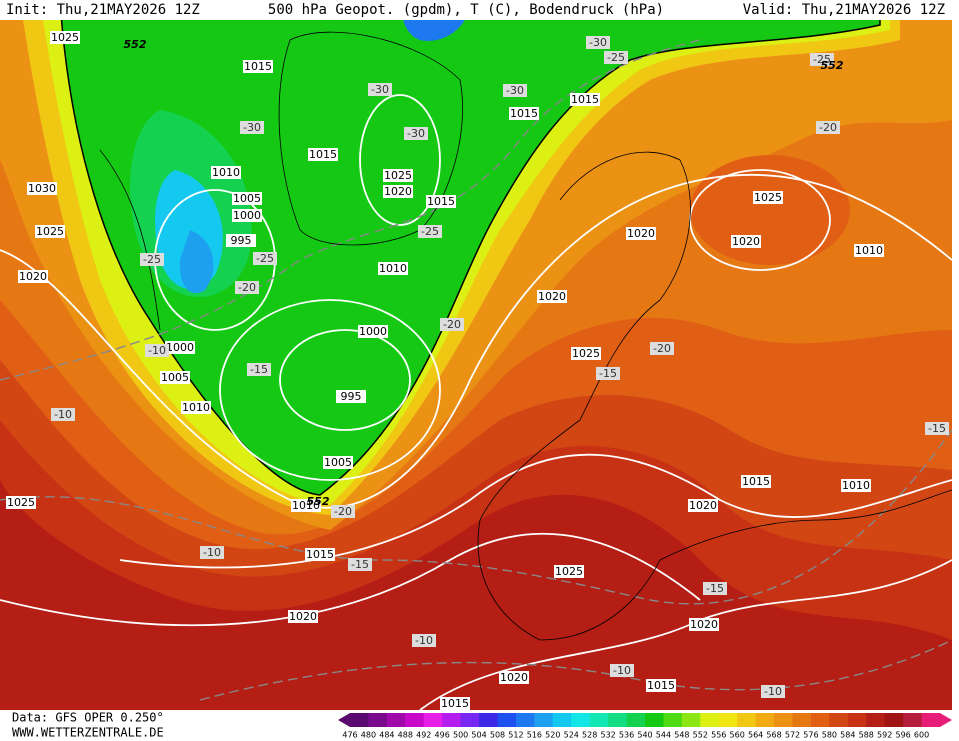 The height and width of the screenshot is (741, 959). What do you see at coordinates (770, 210) in the screenshot?
I see `field-warm-core` at bounding box center [770, 210].